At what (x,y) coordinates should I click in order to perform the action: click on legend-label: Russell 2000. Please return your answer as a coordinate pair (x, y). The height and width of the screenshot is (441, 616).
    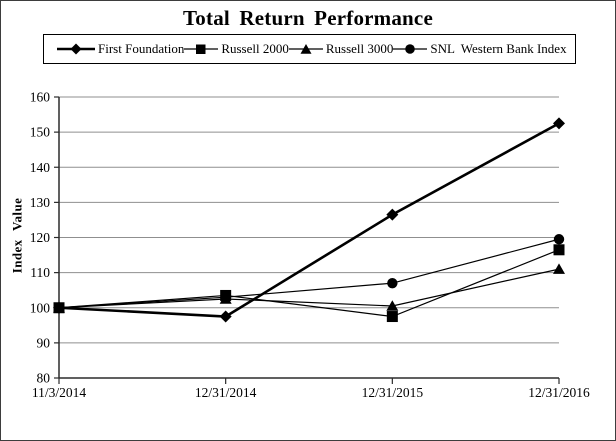
    Looking at the image, I should click on (255, 48).